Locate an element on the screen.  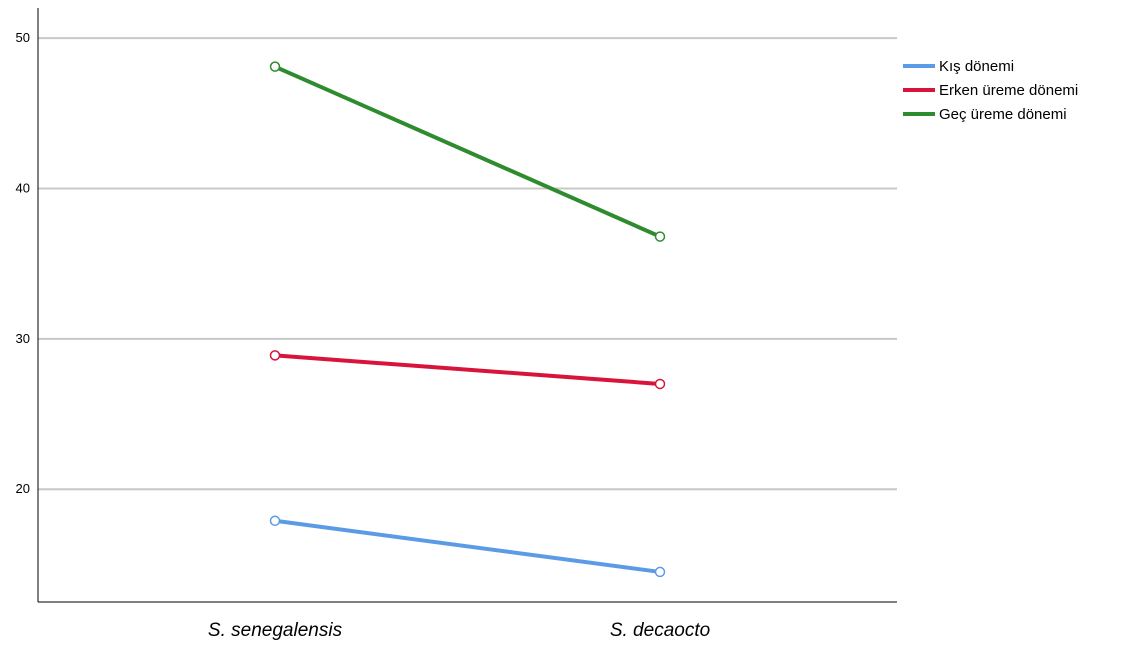
y-tick-label: 40 is located at coordinates (23, 187).